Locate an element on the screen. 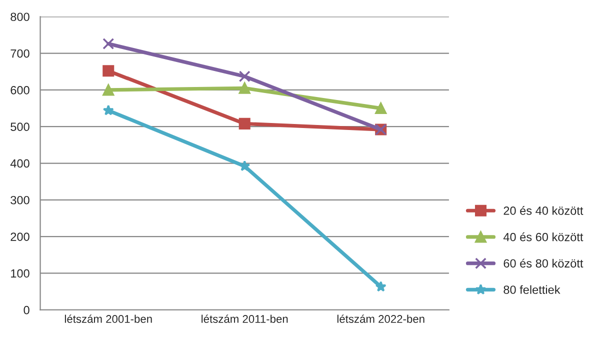 The height and width of the screenshot is (347, 610). legend-label: 20 és 40 között is located at coordinates (544, 210).